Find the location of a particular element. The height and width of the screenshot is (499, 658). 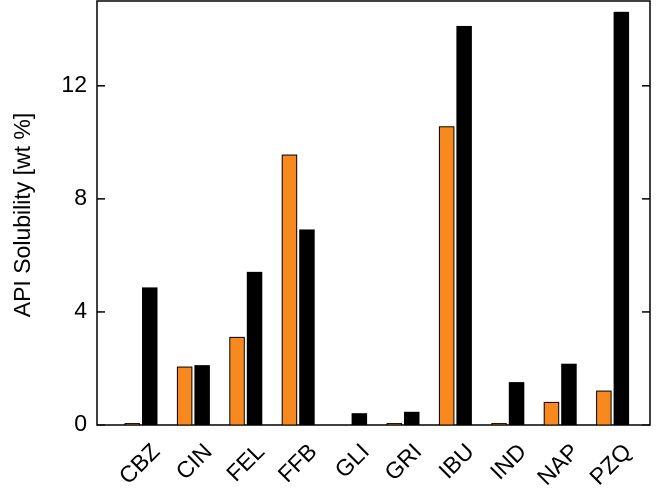

x-tick-label: GRI is located at coordinates (402, 461).